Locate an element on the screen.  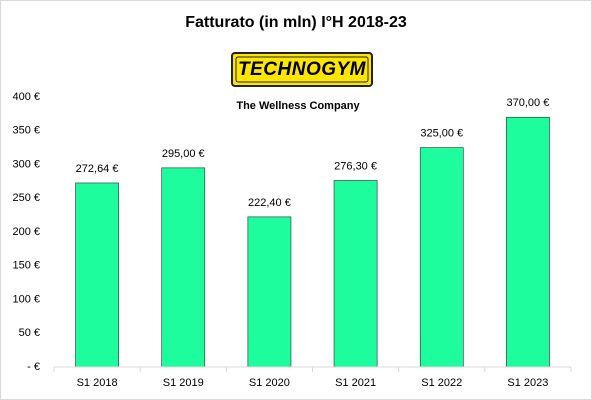
y-tick-label: 250 € is located at coordinates (26, 198).